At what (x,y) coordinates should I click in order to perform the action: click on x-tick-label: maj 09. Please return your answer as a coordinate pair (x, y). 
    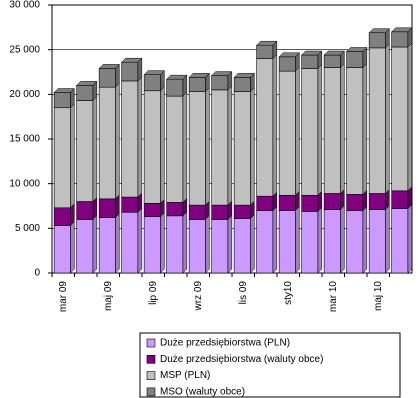
    Looking at the image, I should click on (108, 296).